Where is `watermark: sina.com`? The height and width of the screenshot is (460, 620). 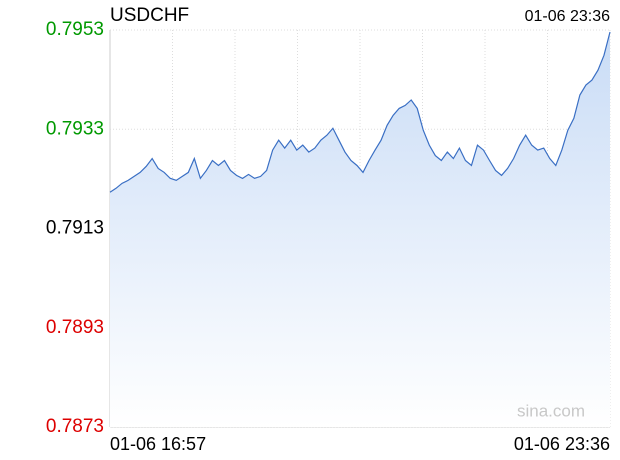 watermark: sina.com is located at coordinates (551, 410).